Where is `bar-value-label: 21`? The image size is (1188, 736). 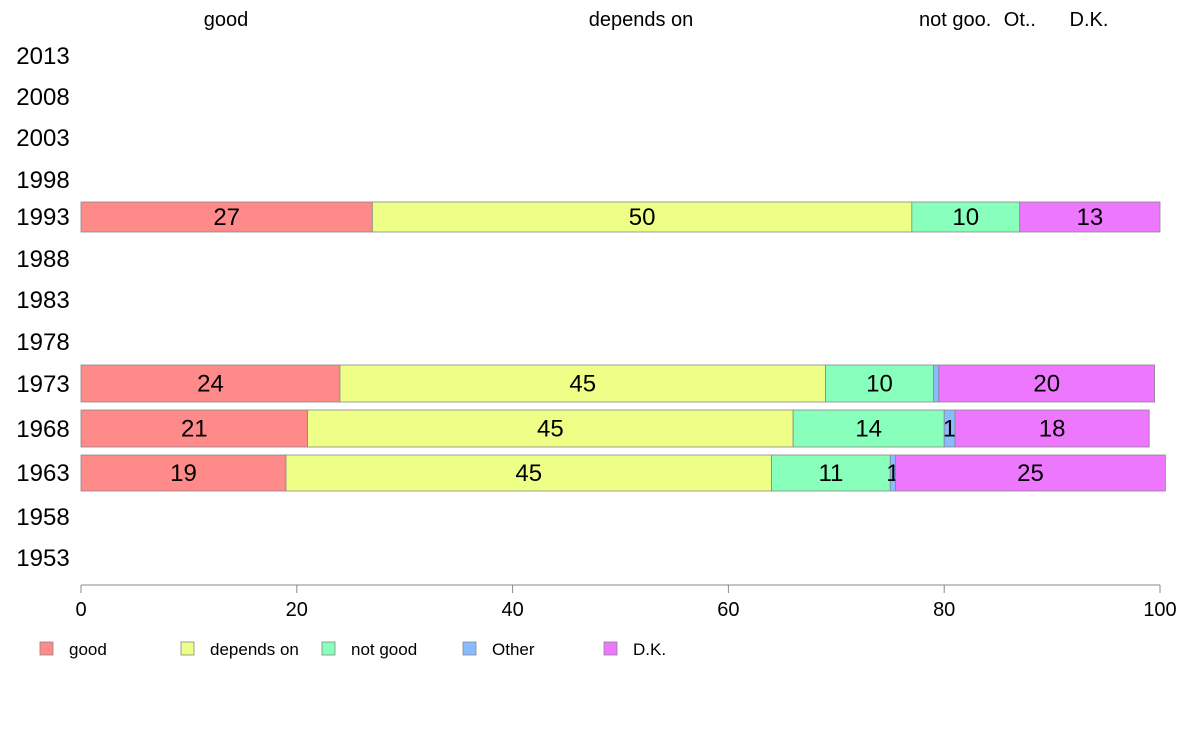
bar-value-label: 21 is located at coordinates (194, 429).